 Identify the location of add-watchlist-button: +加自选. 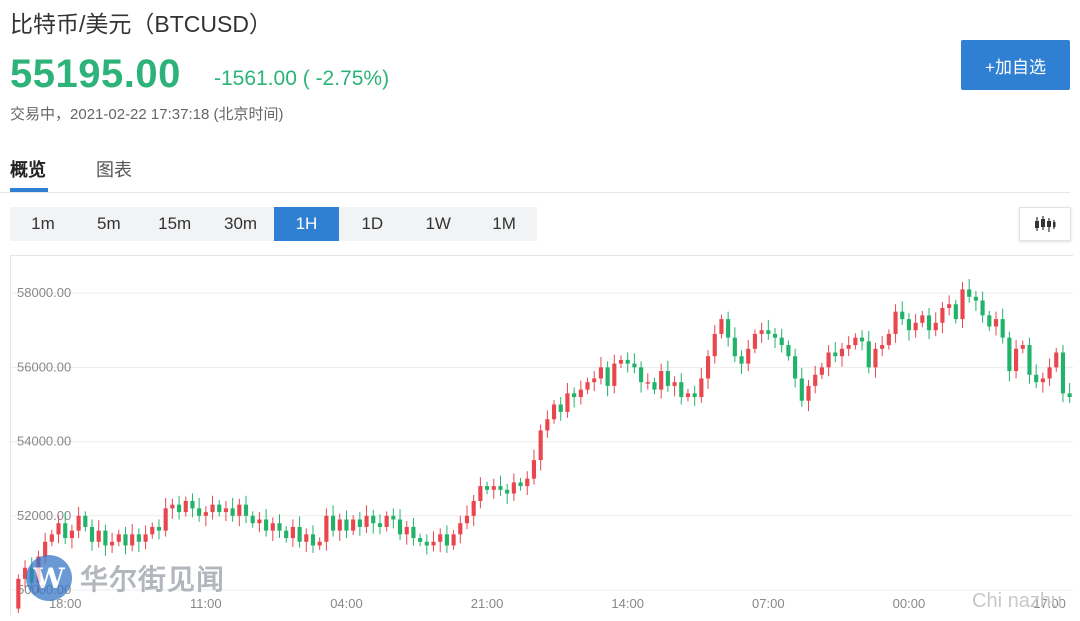
(1015, 65).